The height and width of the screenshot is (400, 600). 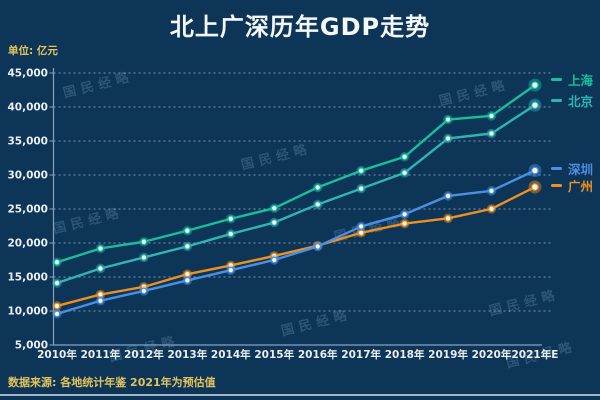 I want to click on x-axis-label: 2021年E, so click(x=534, y=354).